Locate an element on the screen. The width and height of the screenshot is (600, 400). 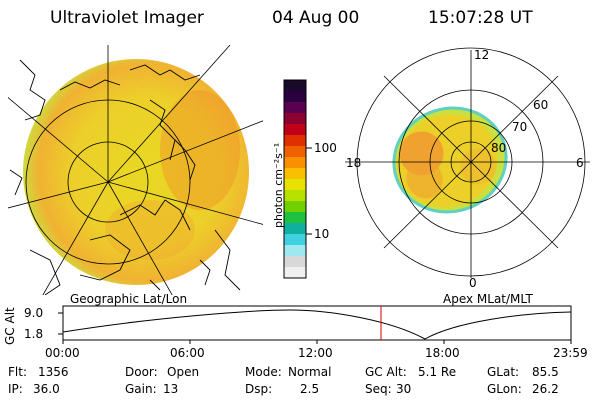
instrument-title: Ultraviolet Imager is located at coordinates (127, 18).